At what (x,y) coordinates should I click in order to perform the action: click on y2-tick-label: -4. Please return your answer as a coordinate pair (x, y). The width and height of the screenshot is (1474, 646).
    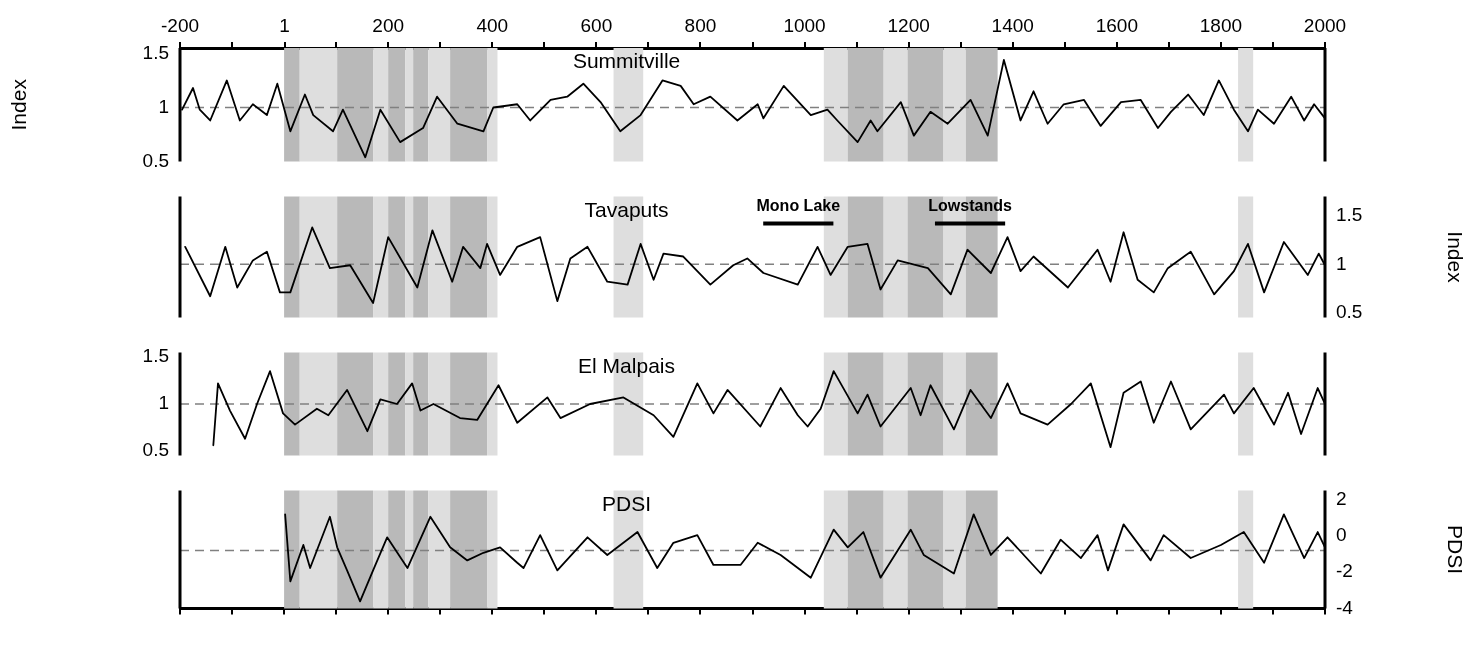
    Looking at the image, I should click on (1345, 607).